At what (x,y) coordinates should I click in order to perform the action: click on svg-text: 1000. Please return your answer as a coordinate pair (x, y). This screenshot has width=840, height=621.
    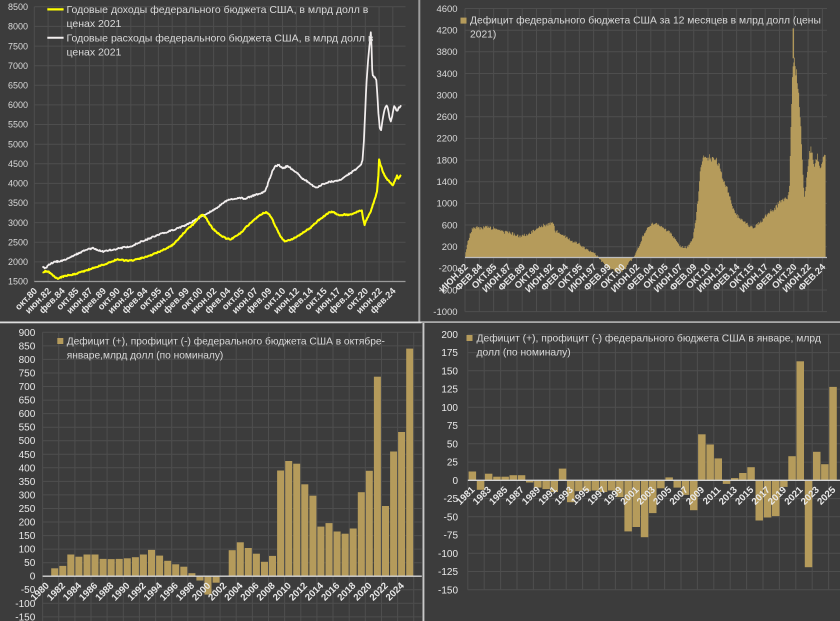
    Looking at the image, I should click on (446, 204).